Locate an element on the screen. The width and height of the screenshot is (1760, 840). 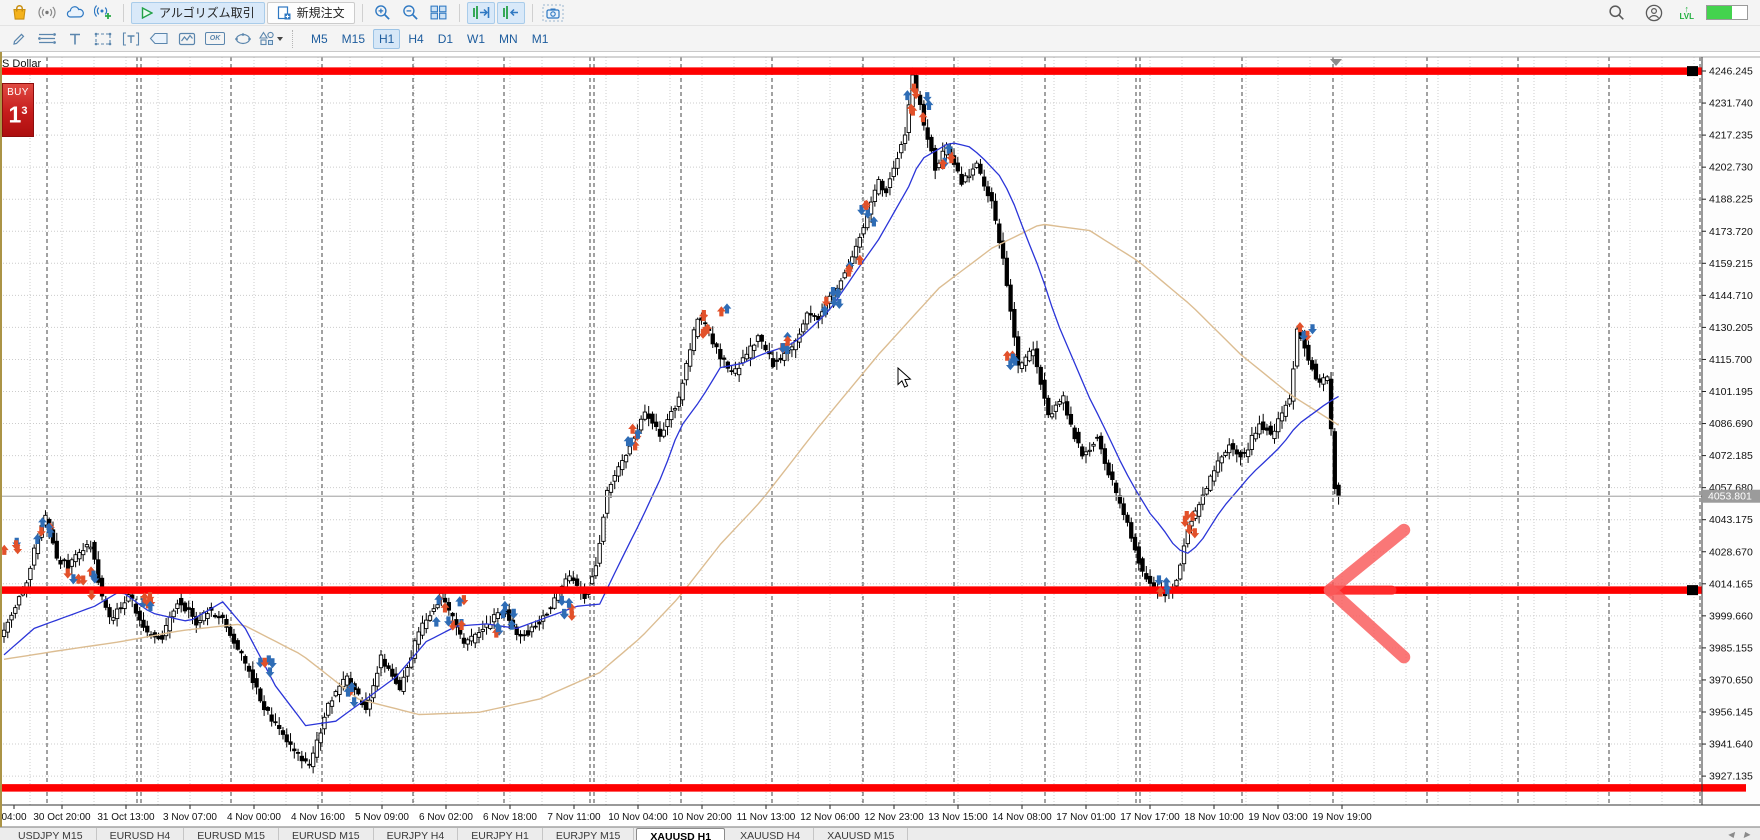
svg-text: 7 Nov 11:00 is located at coordinates (574, 817).